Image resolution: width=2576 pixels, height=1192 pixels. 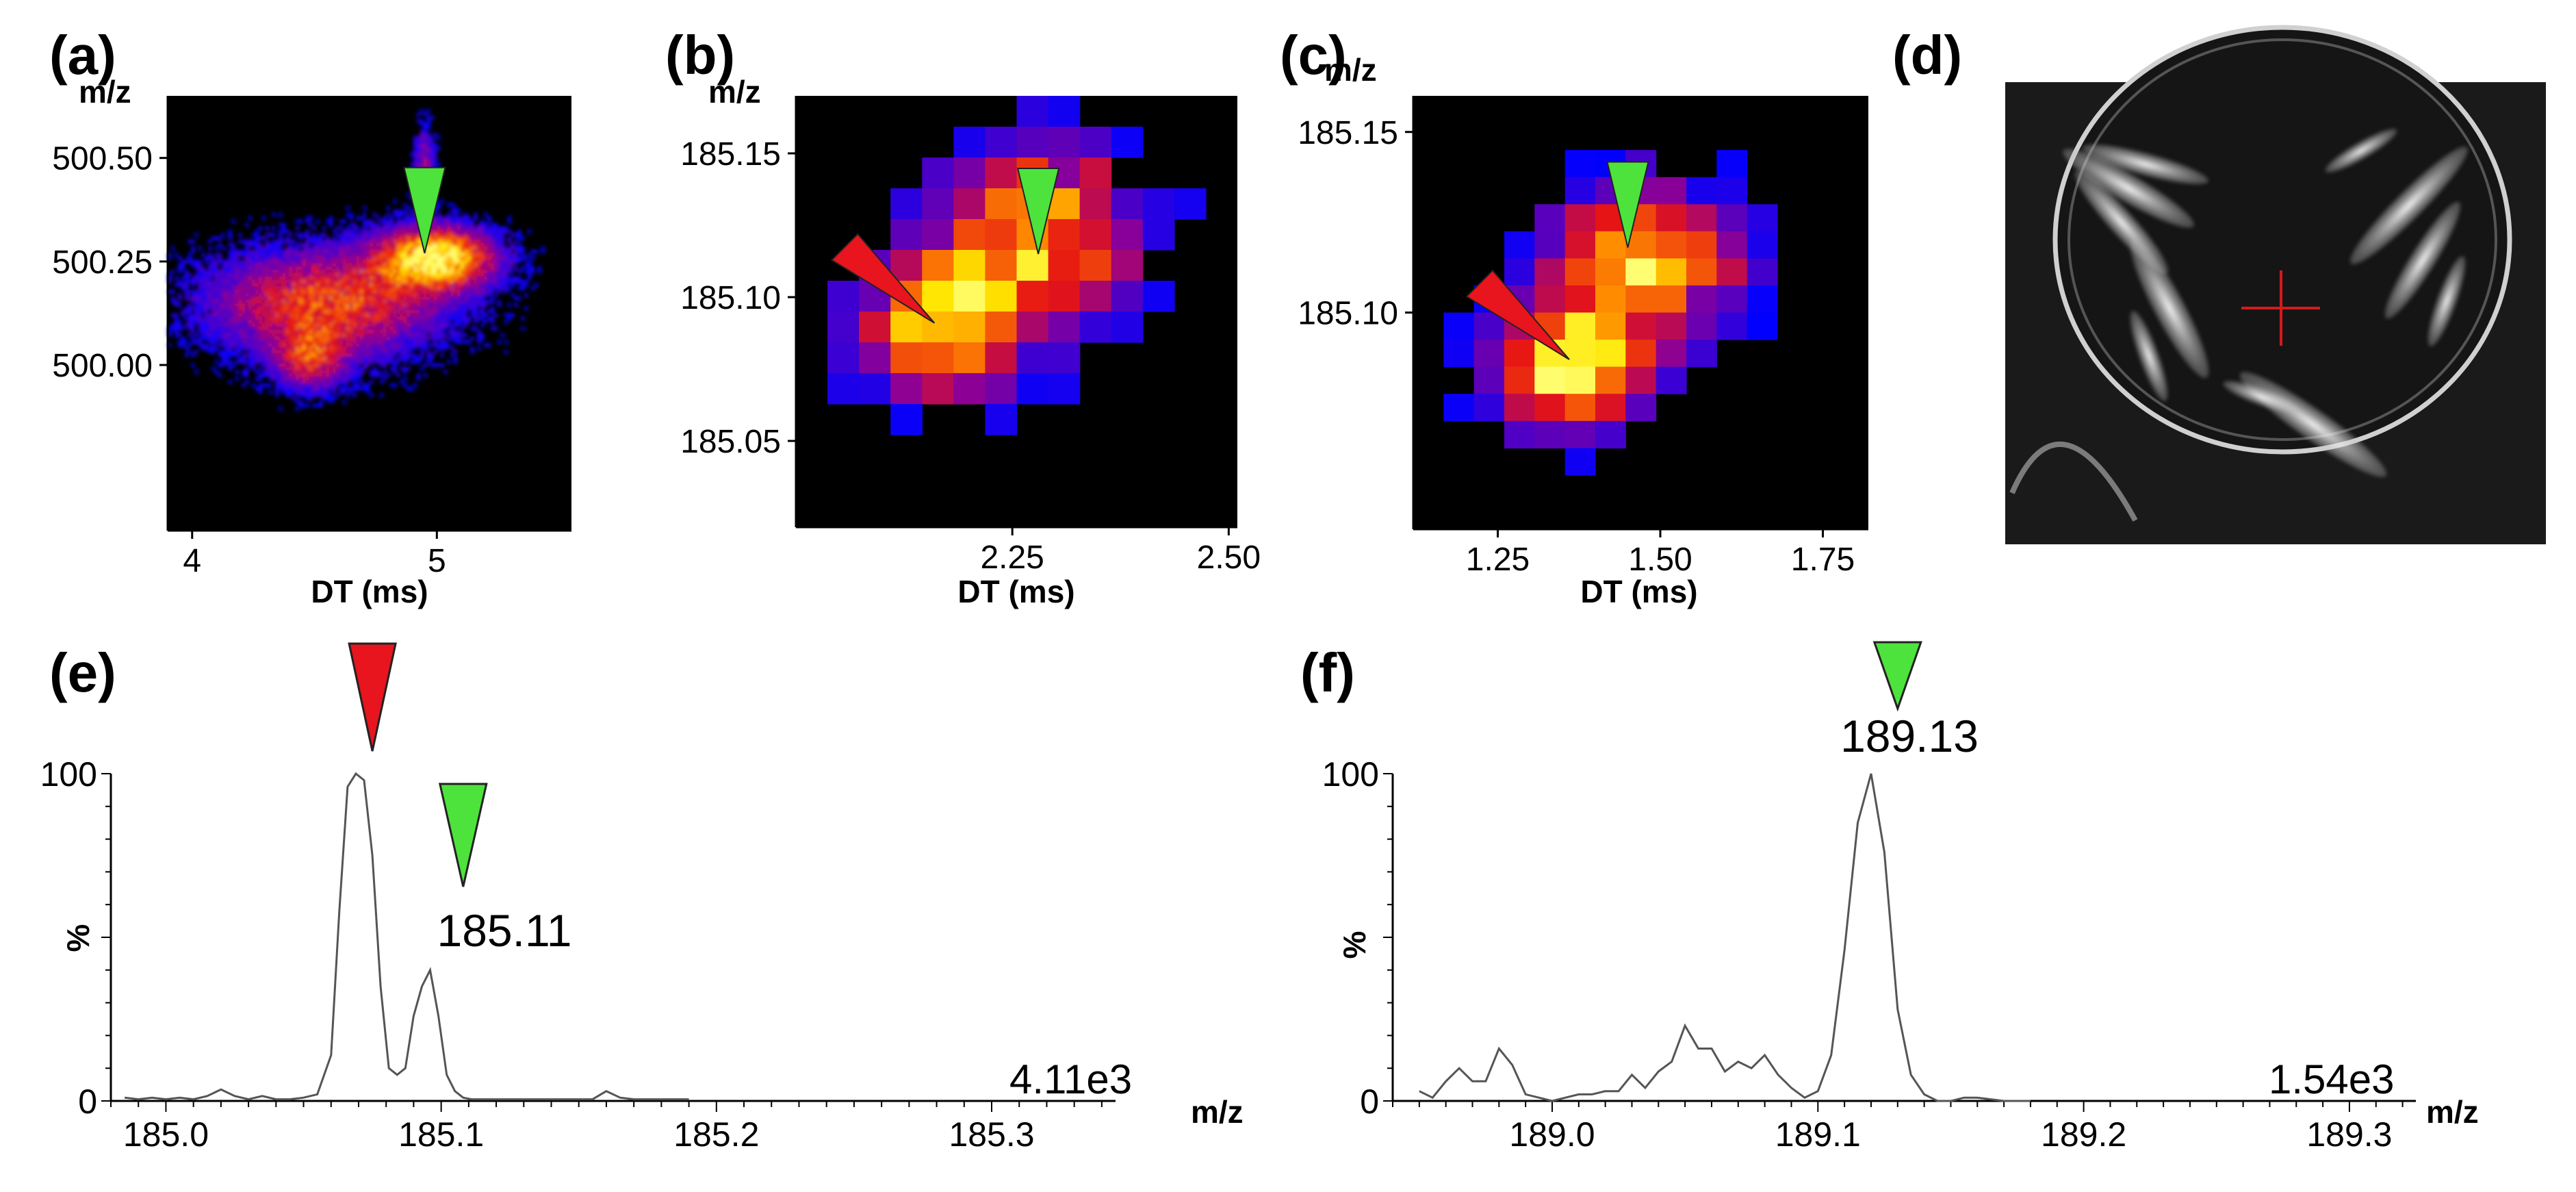 What do you see at coordinates (1354, 945) in the screenshot?
I see `spectrum-f-ylabel: %` at bounding box center [1354, 945].